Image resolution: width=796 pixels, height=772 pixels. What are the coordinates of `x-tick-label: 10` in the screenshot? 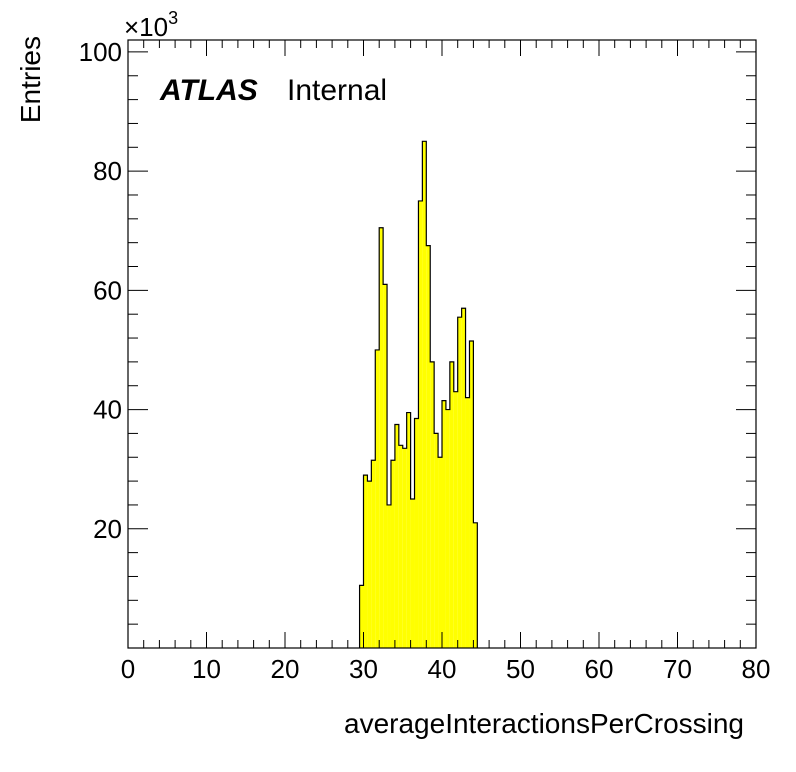 It's located at (206, 669).